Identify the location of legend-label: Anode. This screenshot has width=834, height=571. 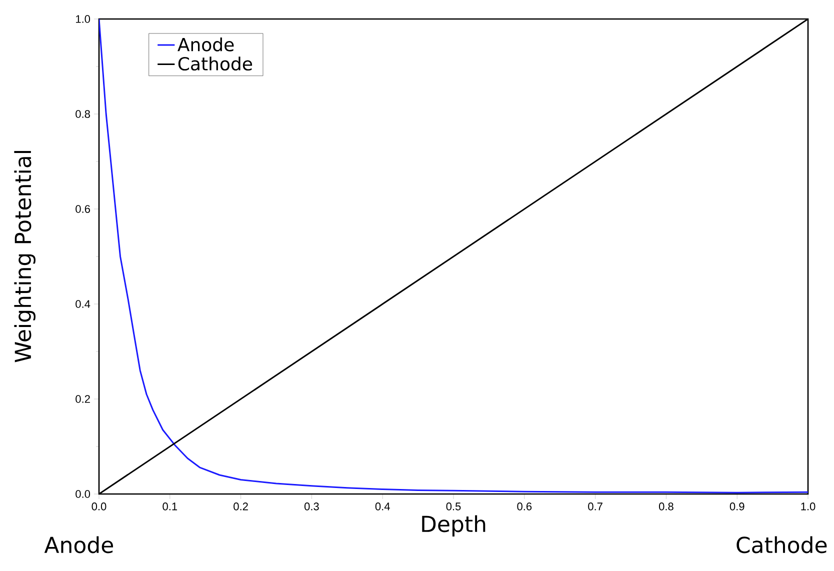
(206, 44).